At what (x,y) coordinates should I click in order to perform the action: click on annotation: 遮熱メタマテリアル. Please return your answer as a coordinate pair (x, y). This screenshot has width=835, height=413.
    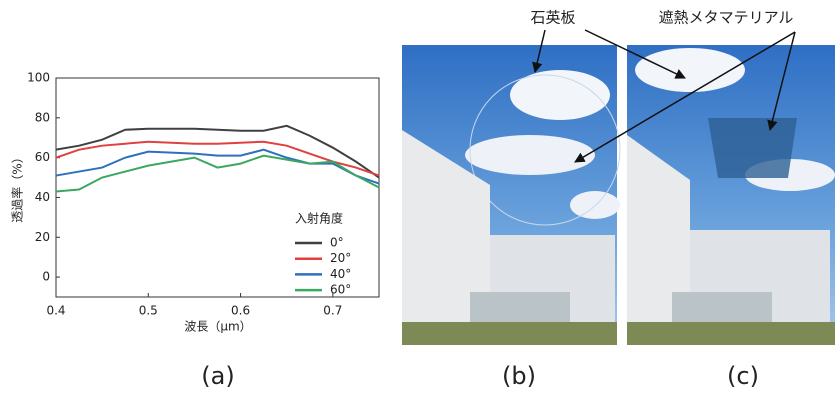
    Looking at the image, I should click on (726, 18).